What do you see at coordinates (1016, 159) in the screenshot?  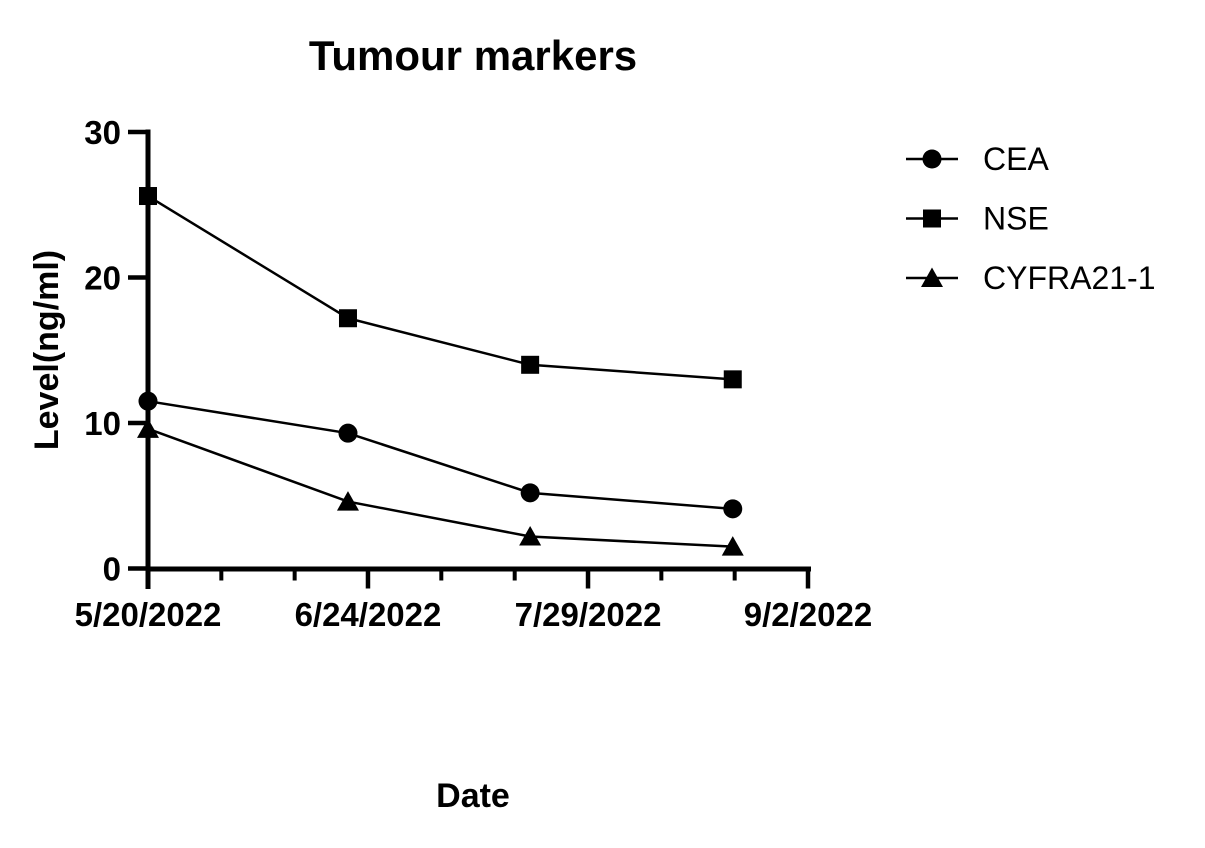 I see `legend-label: CEA` at bounding box center [1016, 159].